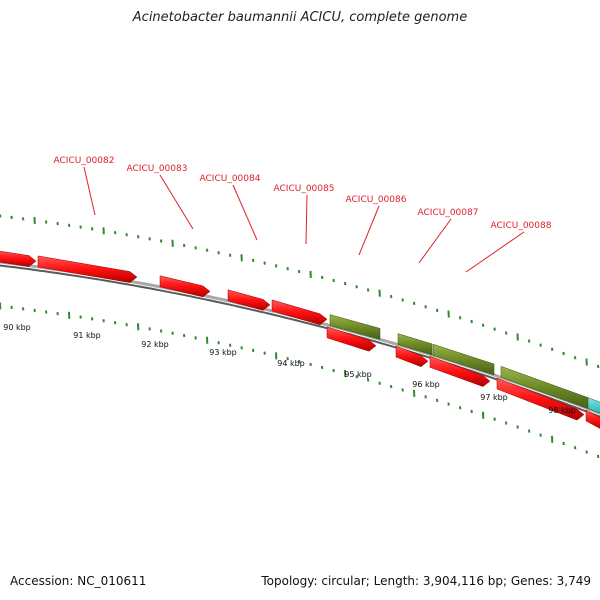 Image resolution: width=600 pixels, height=600 pixels. Describe the element at coordinates (87, 335) in the screenshot. I see `scale-label: 91 kbp` at that location.